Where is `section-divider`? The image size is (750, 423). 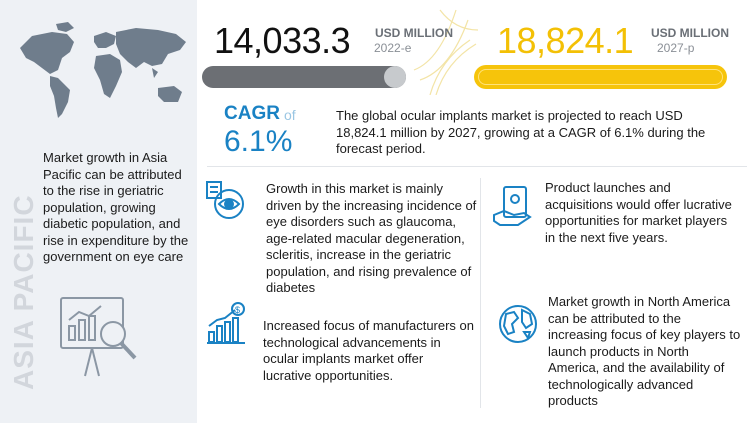 section-divider is located at coordinates (477, 166).